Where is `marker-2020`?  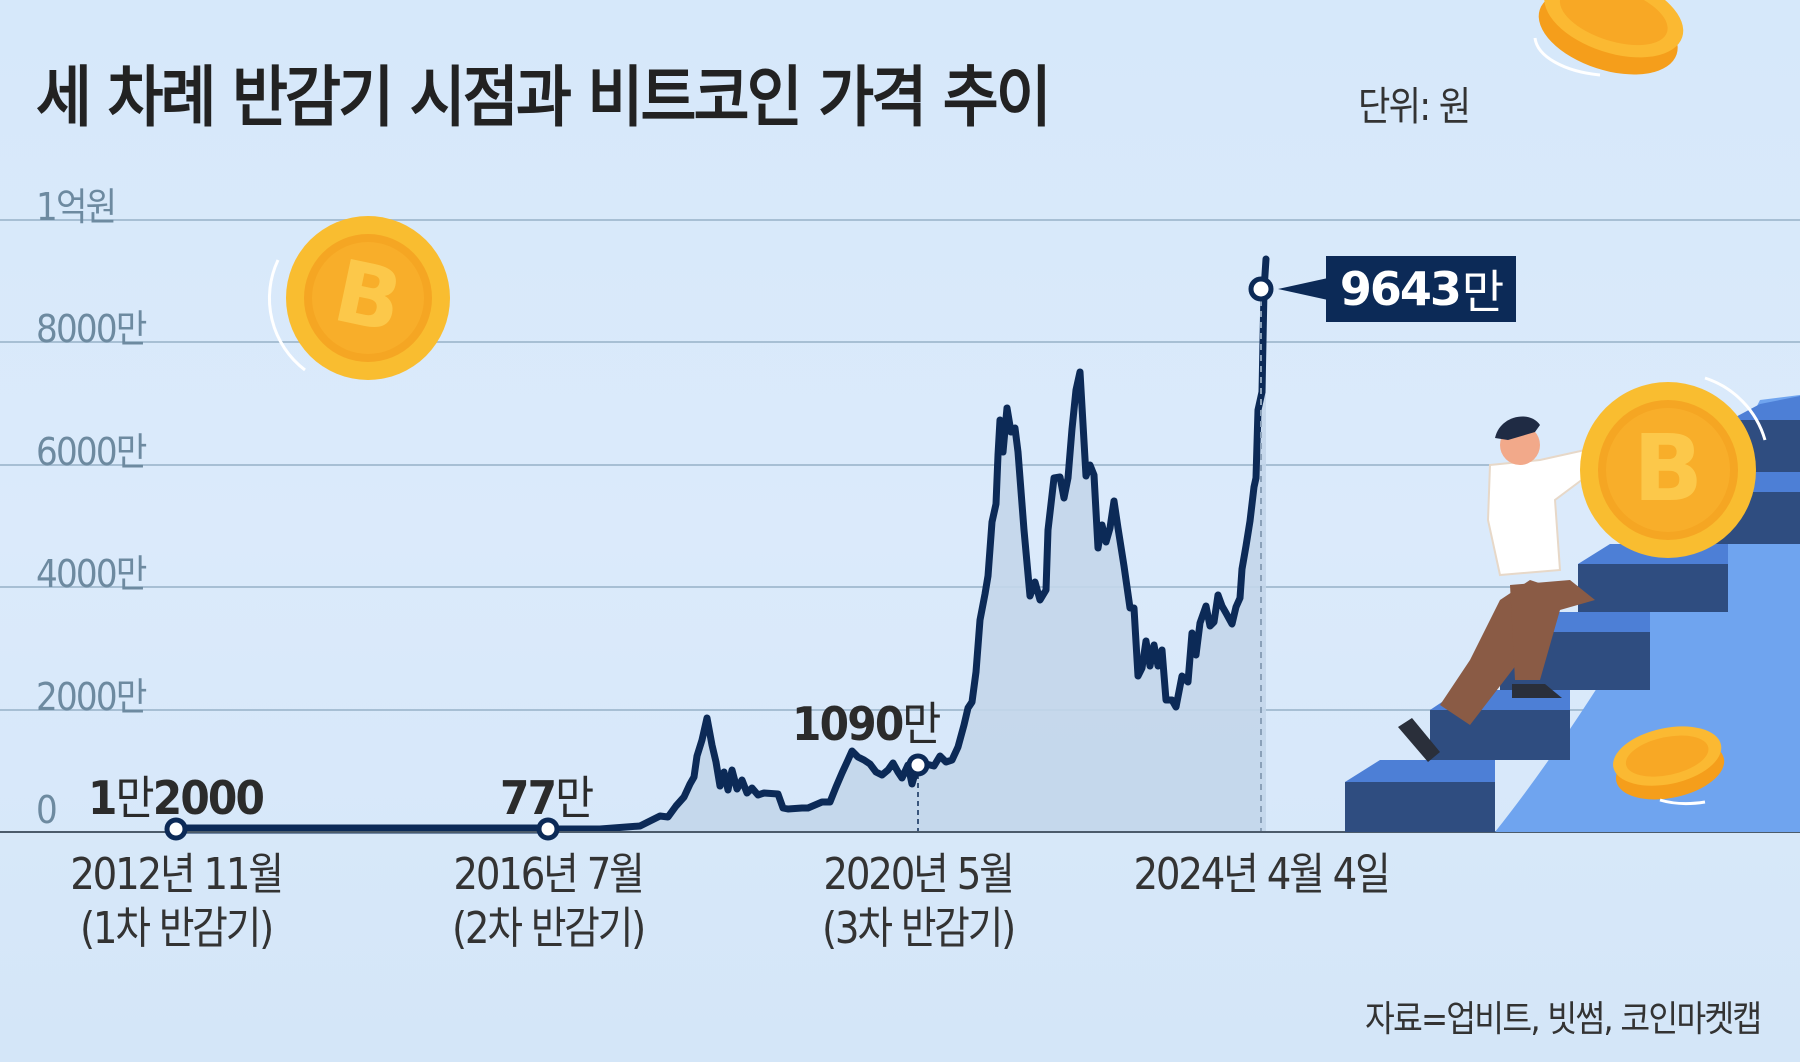
marker-2020 is located at coordinates (918, 765).